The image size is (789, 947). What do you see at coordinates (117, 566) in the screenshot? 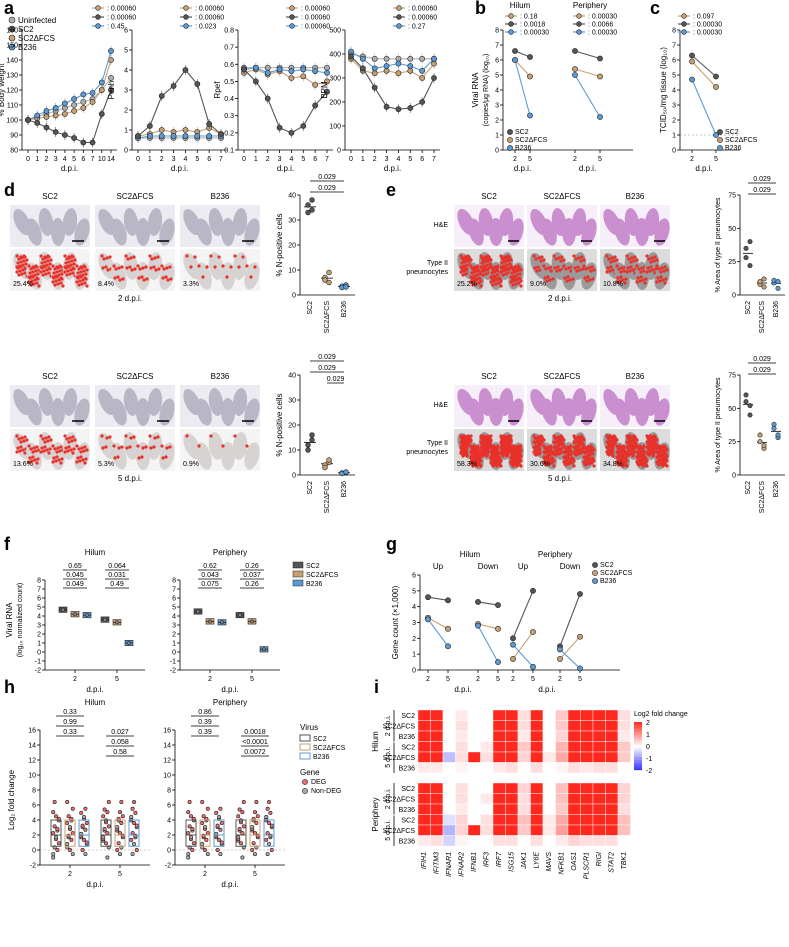
I see `plot-f-pval: 0.064` at bounding box center [117, 566].